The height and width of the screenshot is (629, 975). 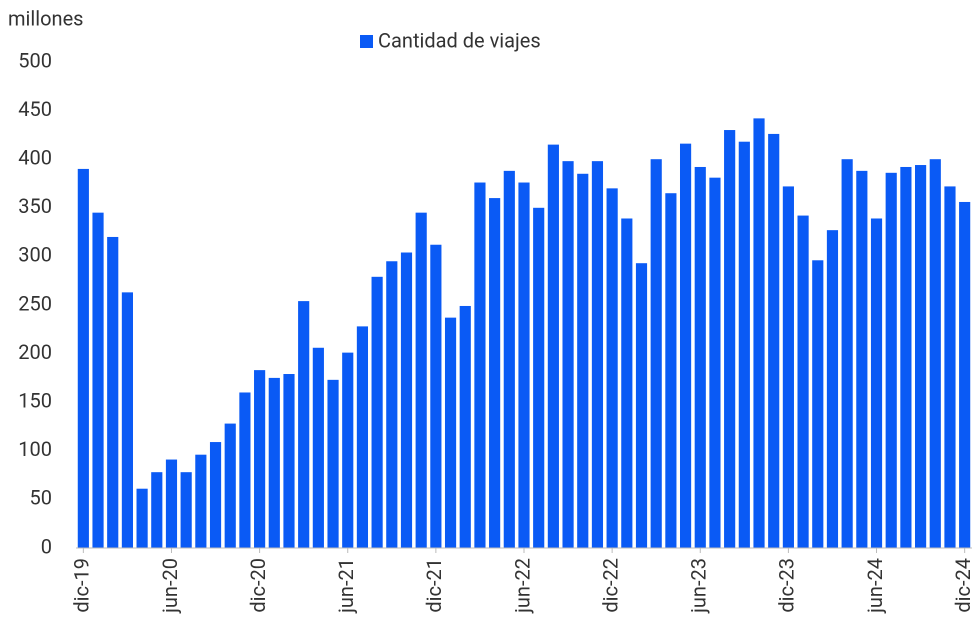 I want to click on y-tick-label: 400, so click(x=35, y=157).